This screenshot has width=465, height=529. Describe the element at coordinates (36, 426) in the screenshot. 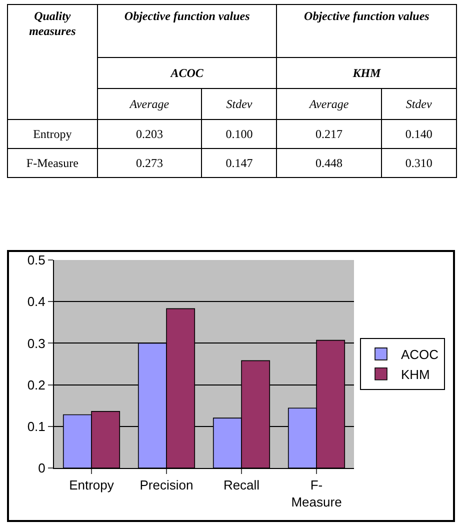

I see `y-tick-label: 0.1` at that location.